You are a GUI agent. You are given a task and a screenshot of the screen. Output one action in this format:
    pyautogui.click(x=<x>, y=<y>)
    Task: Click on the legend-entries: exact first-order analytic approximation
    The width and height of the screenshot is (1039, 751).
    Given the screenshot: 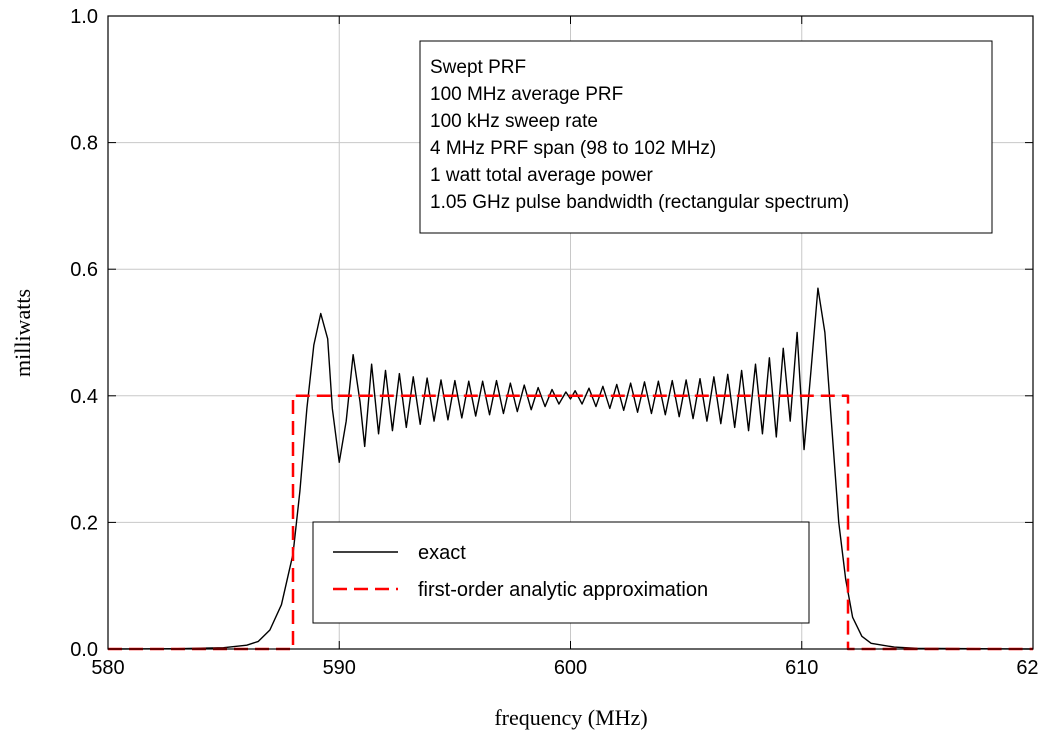 What is the action you would take?
    pyautogui.click(x=520, y=571)
    